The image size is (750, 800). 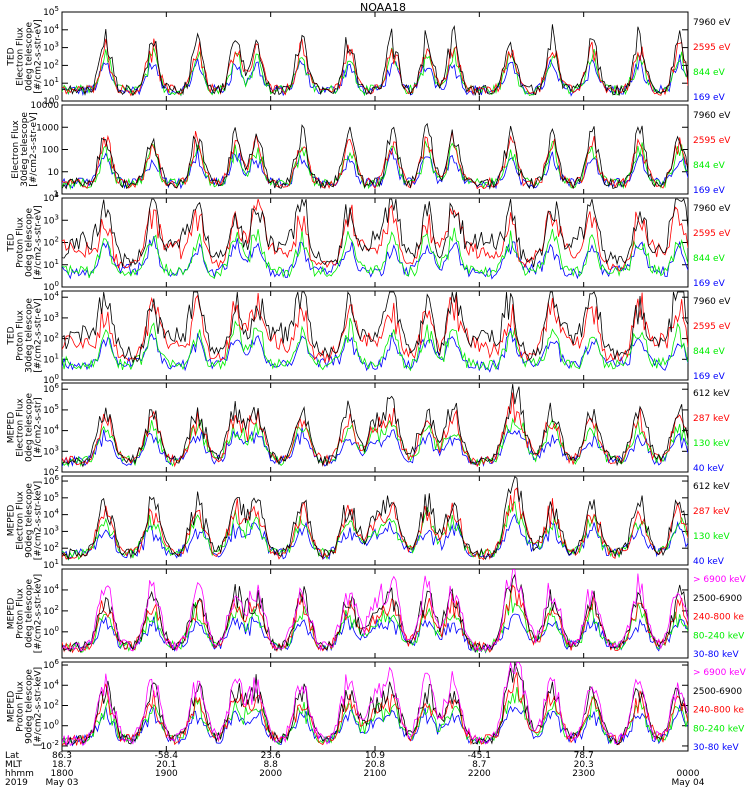 What do you see at coordinates (711, 394) in the screenshot?
I see `legend-entry: 612 keV` at bounding box center [711, 394].